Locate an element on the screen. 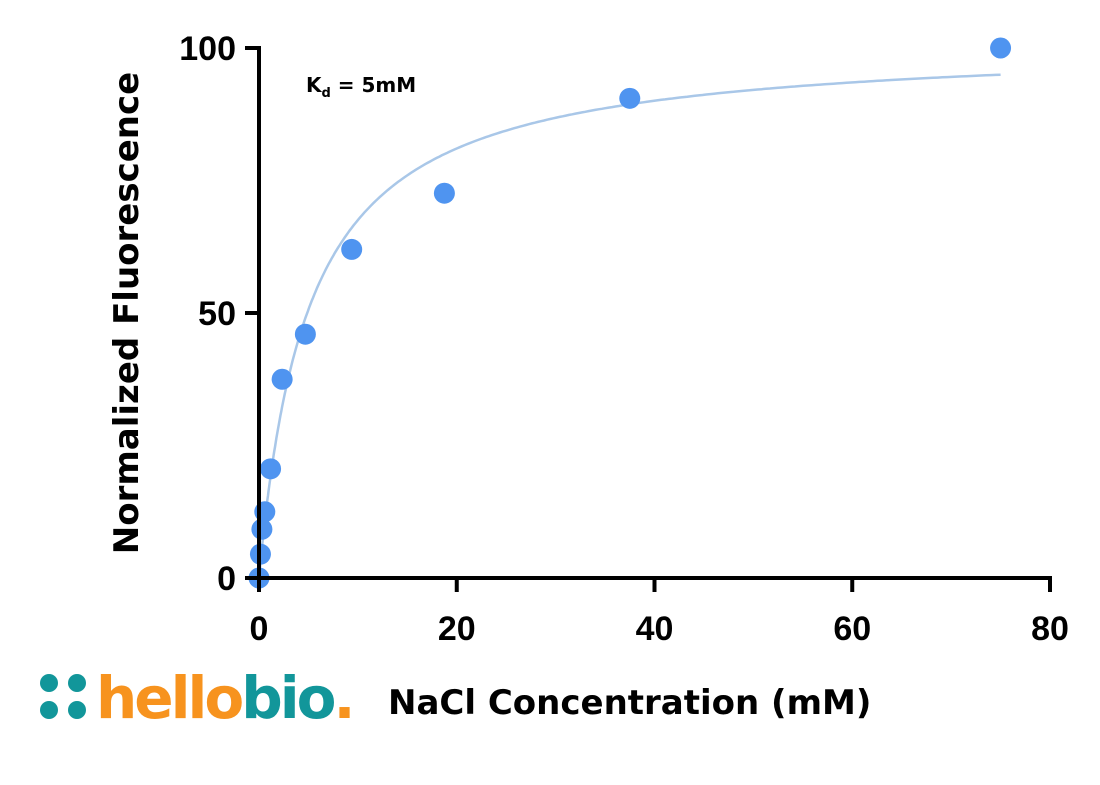 The height and width of the screenshot is (785, 1100). kd-annotation: Kd = 5mM is located at coordinates (361, 87).